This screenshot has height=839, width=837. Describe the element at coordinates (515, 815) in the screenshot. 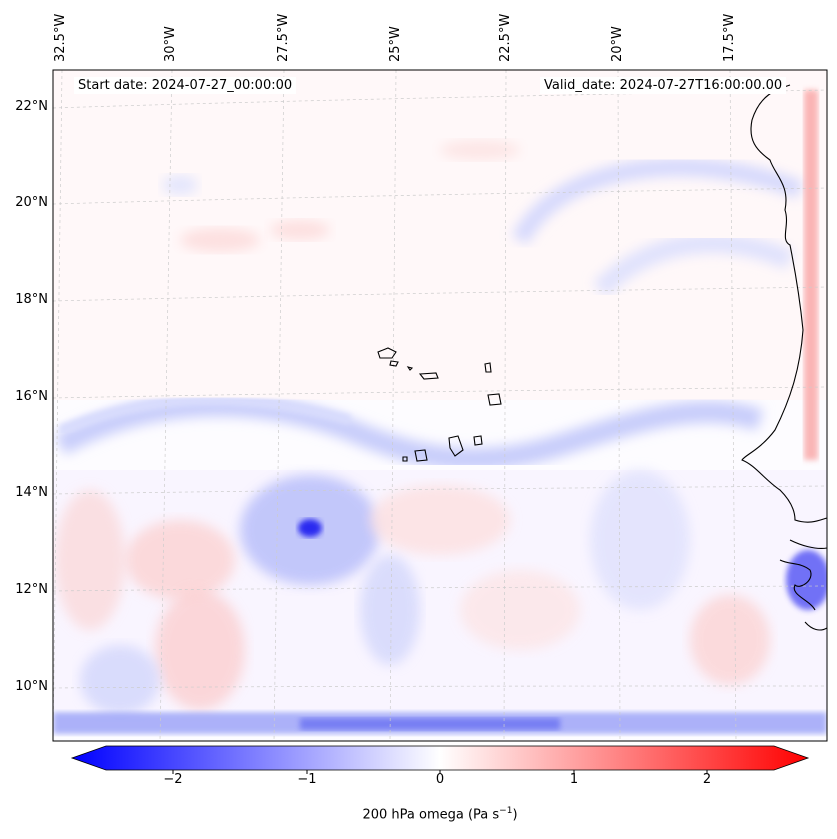

I see `colorbar-label-close: )` at that location.